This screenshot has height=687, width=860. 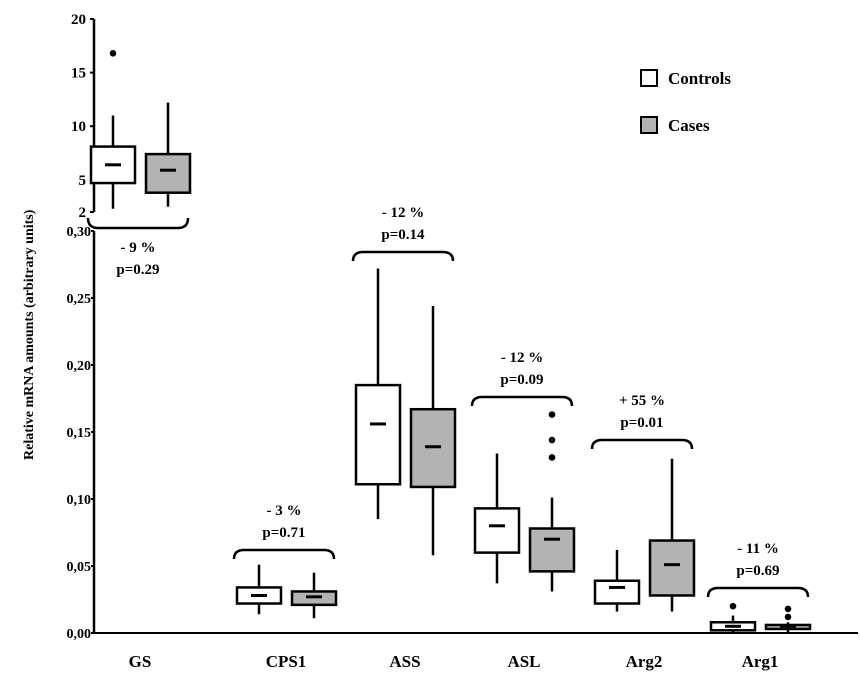 What do you see at coordinates (78, 74) in the screenshot?
I see `upper-y-tick-label: 15` at bounding box center [78, 74].